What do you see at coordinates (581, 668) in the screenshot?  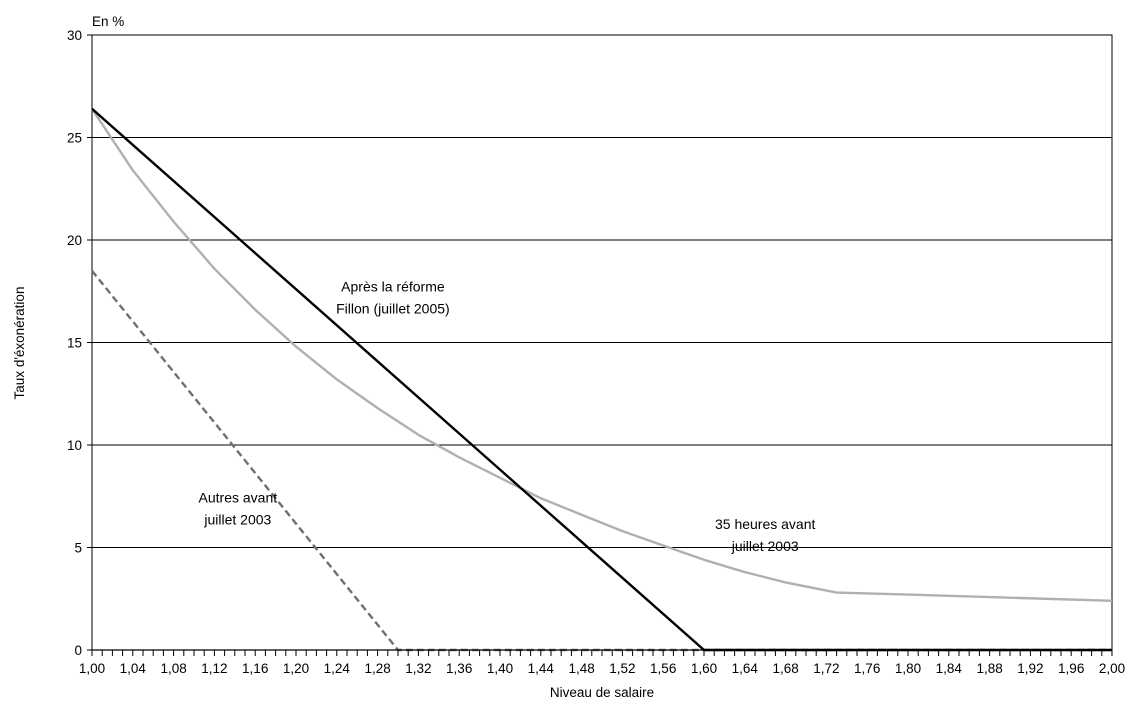 I see `x-tick-label-12: 1,48` at bounding box center [581, 668].